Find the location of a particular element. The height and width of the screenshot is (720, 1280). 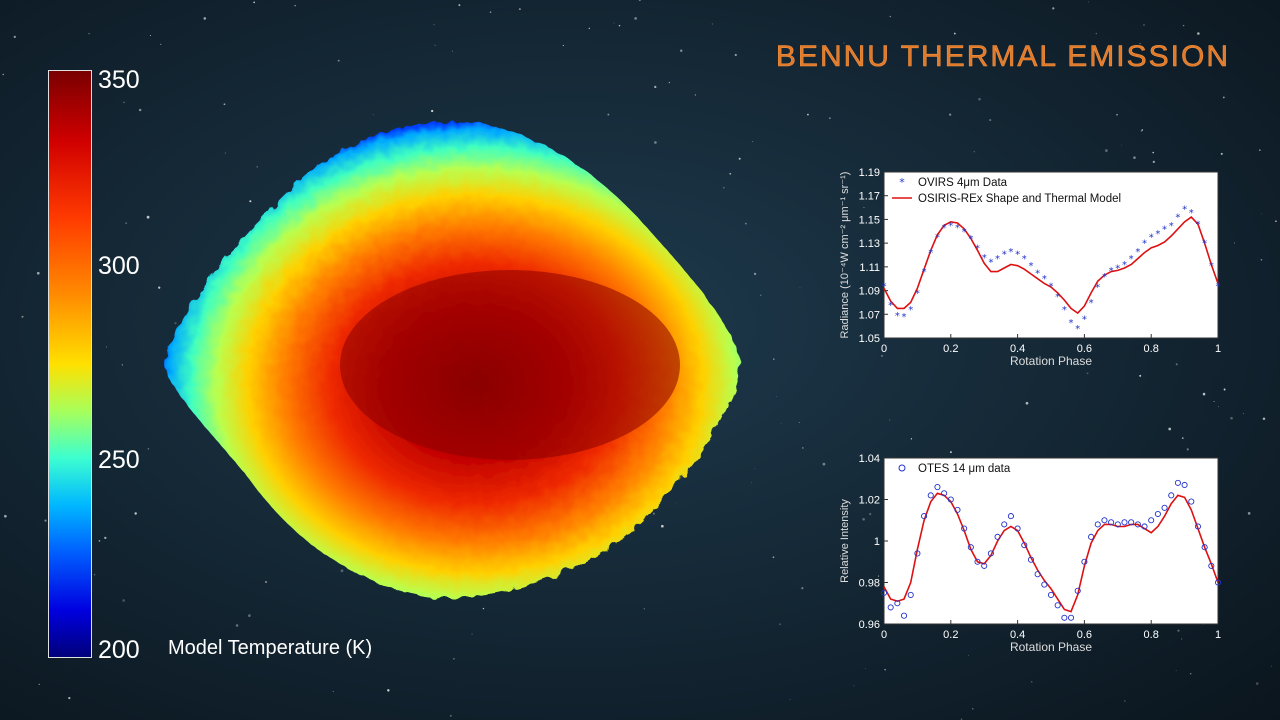

y-tick-label: 1.09 is located at coordinates (869, 292).